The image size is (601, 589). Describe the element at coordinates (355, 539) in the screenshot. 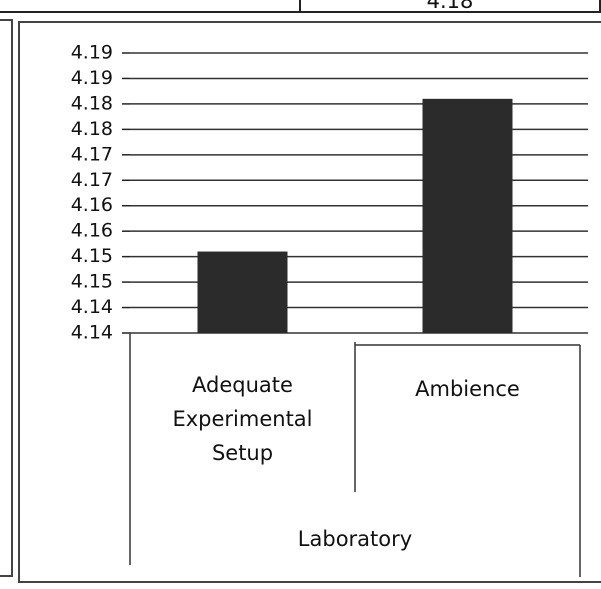

I see `x-group-label: Laboratory` at that location.